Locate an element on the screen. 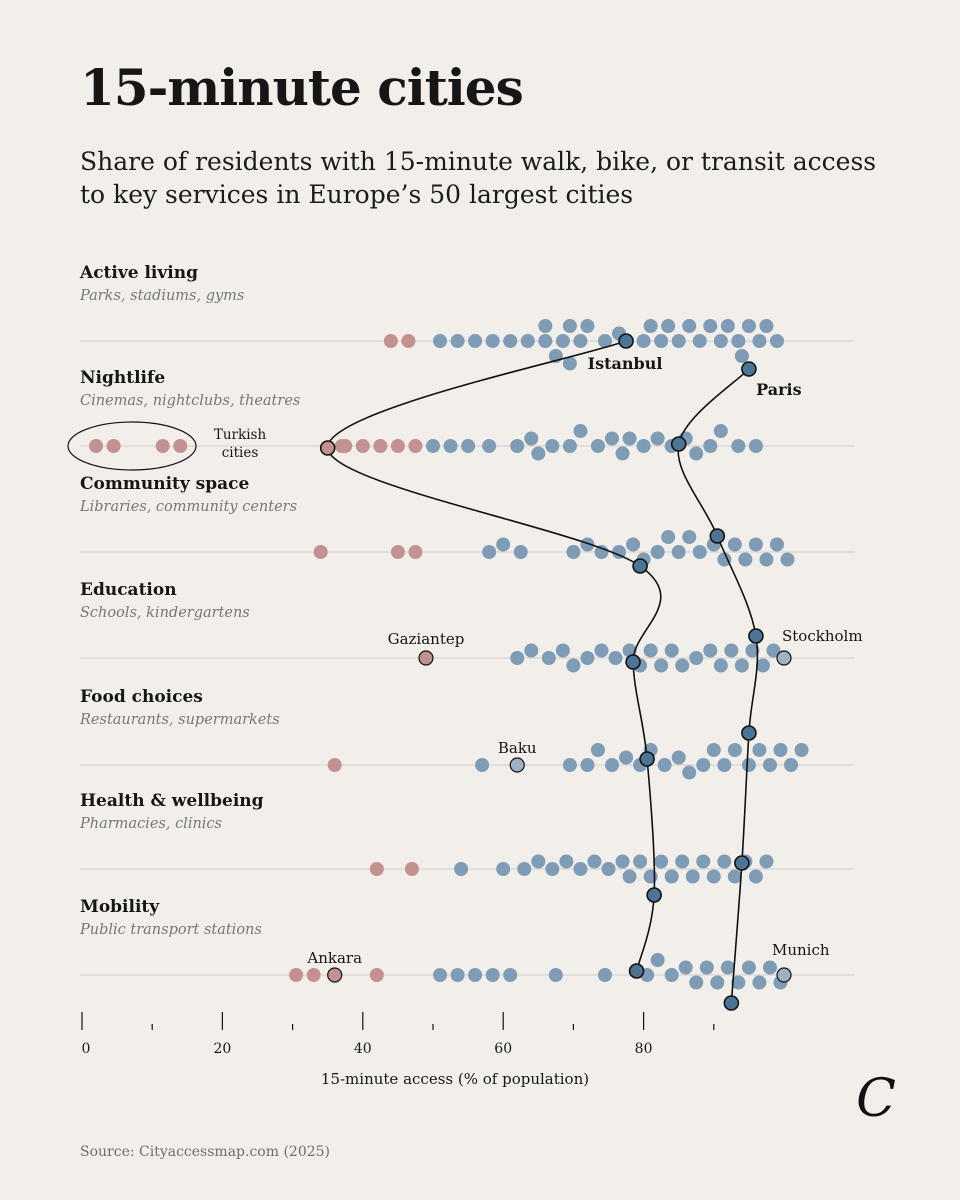 This screenshot has height=1200, width=960. row-sublabel: Pharmacies, clinics is located at coordinates (150, 824).